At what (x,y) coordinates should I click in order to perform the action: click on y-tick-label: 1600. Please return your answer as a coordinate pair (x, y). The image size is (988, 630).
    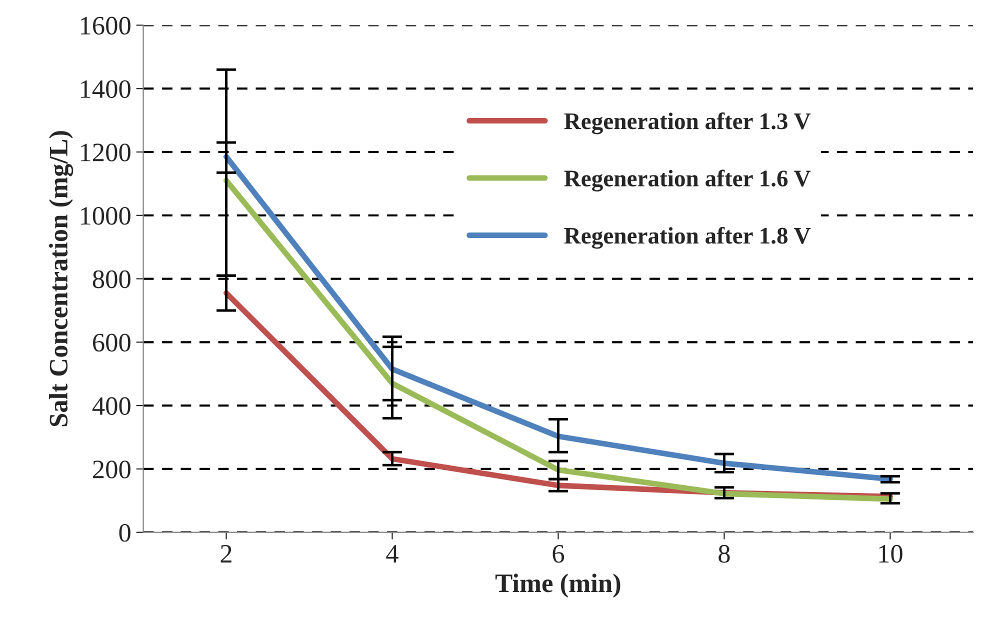
    Looking at the image, I should click on (105, 25).